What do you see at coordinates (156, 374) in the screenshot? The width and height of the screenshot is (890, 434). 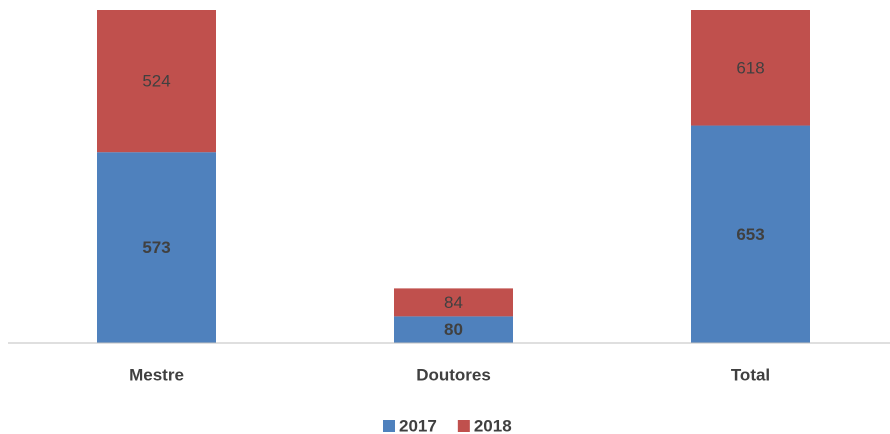 I see `x-tick-label: Mestre` at bounding box center [156, 374].